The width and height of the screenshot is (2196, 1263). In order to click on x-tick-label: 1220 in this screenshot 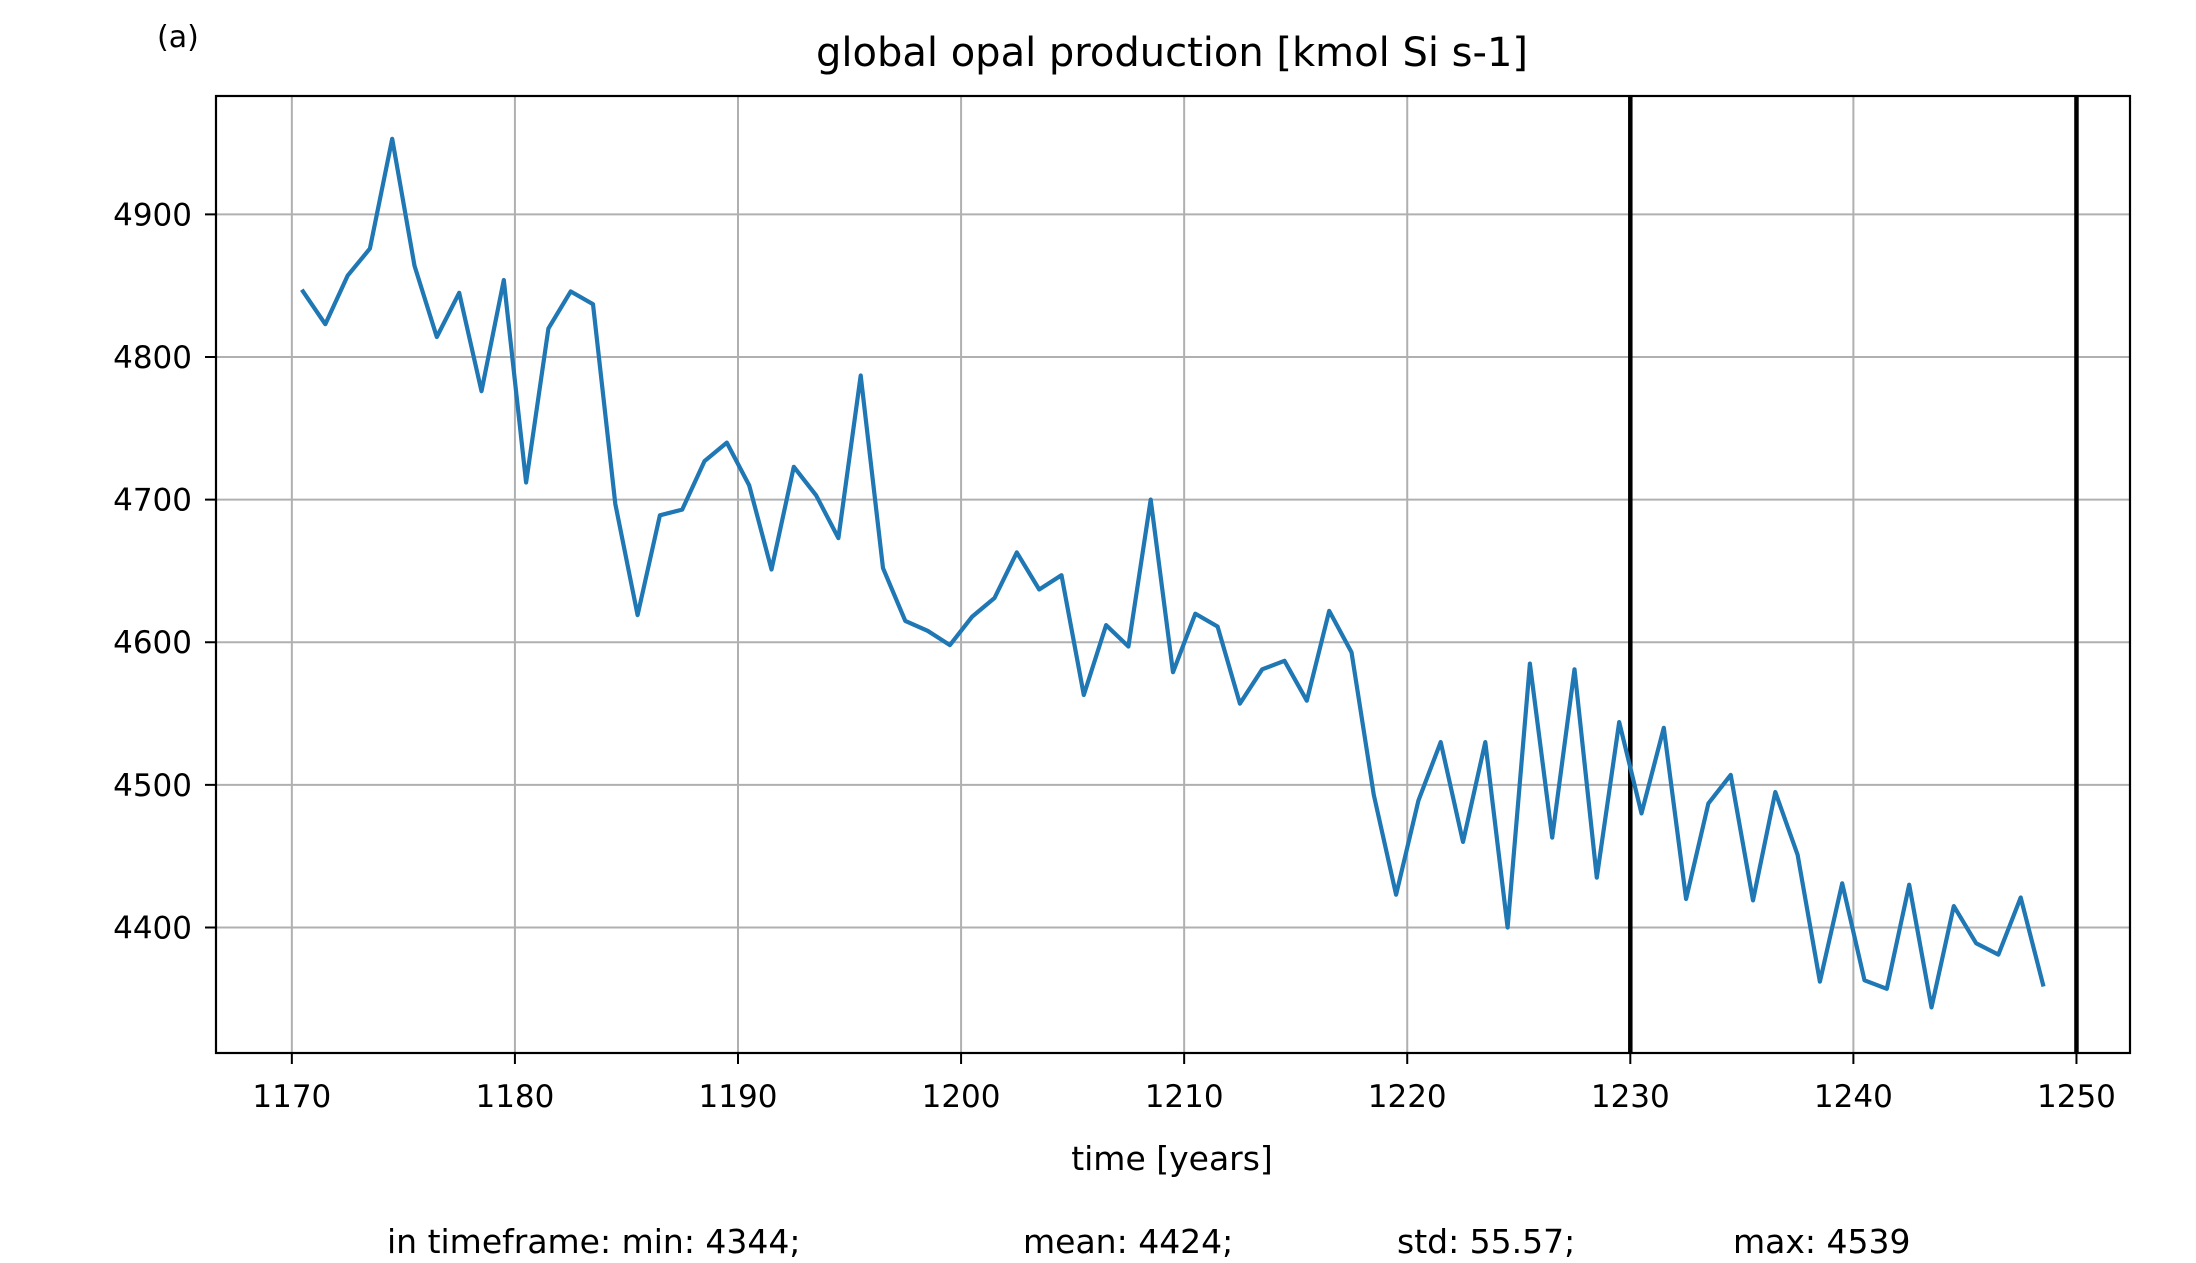, I will do `click(1407, 1097)`.